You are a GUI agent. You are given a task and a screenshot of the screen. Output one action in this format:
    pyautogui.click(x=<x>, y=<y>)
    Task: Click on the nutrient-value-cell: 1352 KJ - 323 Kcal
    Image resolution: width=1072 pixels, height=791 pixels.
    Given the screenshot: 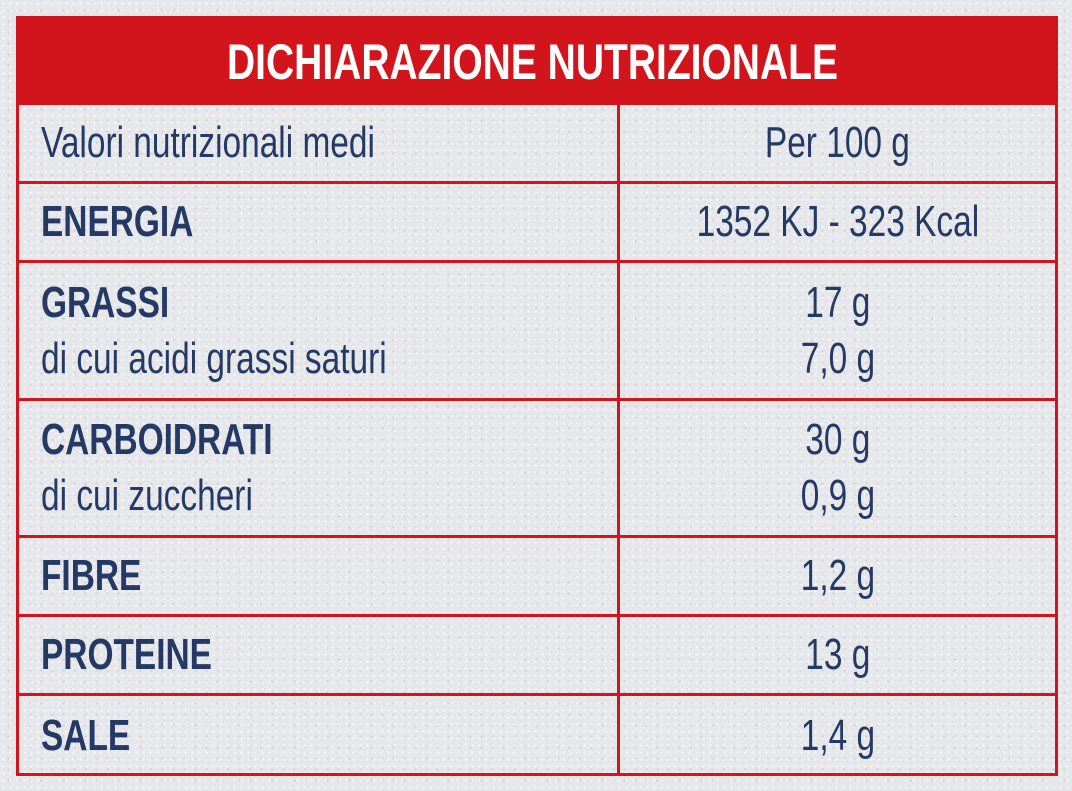 What is the action you would take?
    pyautogui.click(x=837, y=222)
    